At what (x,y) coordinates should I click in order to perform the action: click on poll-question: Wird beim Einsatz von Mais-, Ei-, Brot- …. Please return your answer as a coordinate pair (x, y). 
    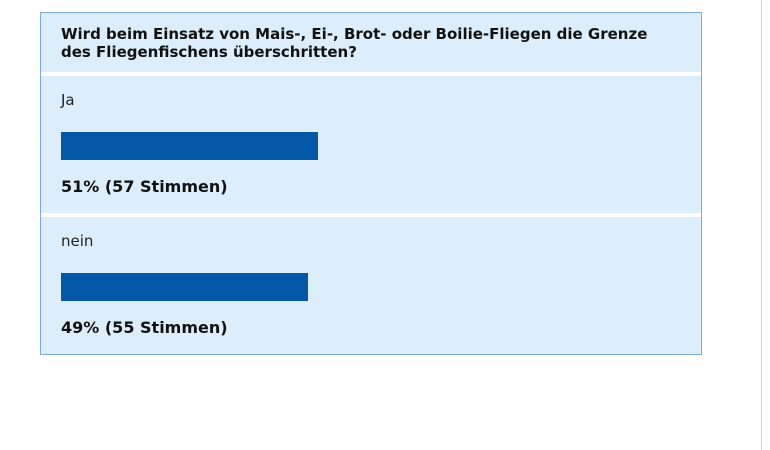
    Looking at the image, I should click on (371, 44).